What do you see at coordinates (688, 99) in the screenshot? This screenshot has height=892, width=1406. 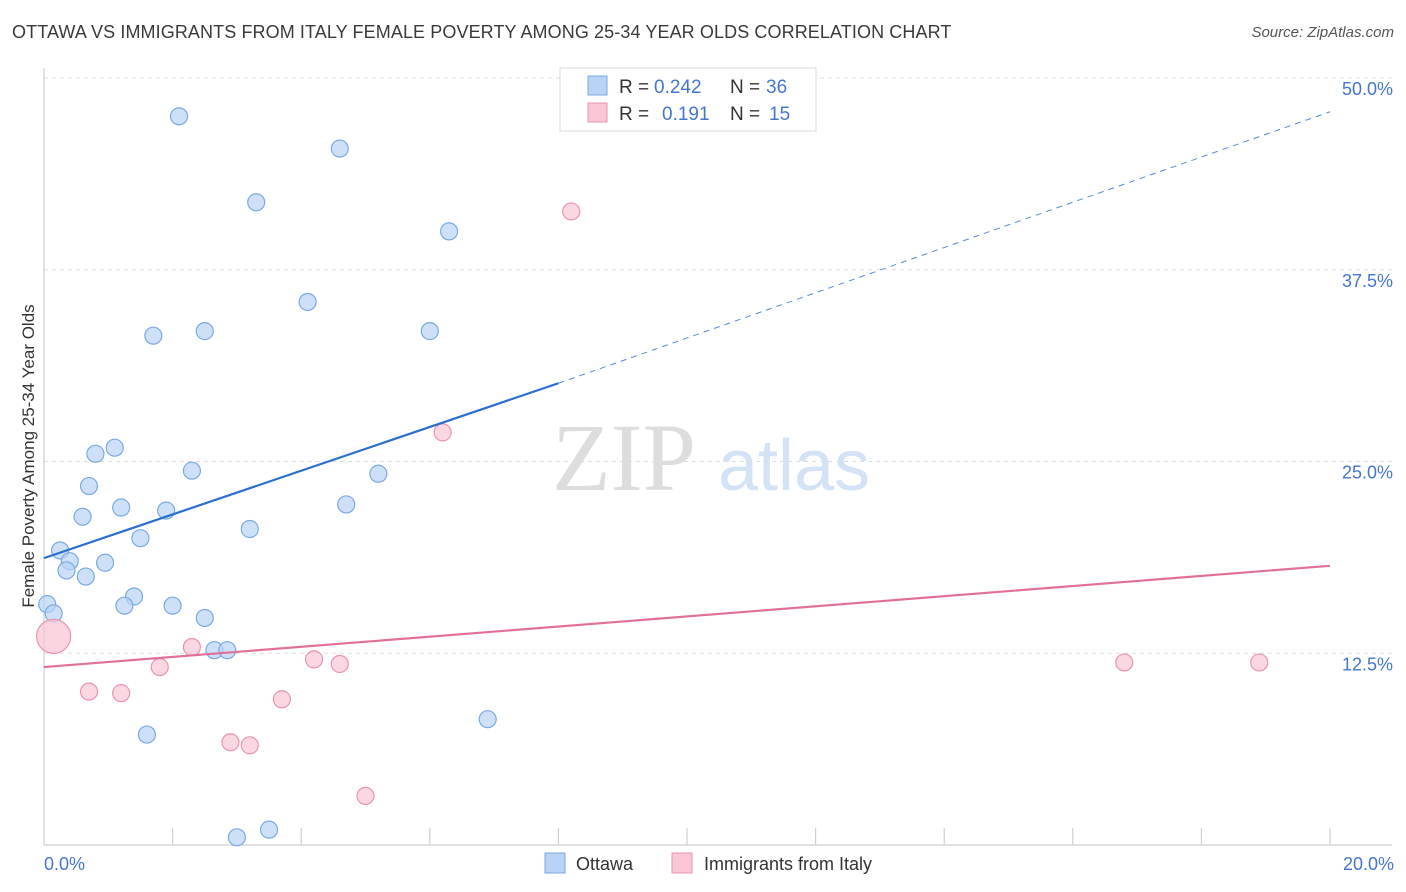 I see `legend: R = 0.242 N = 36 R = 0.191 N = 15` at bounding box center [688, 99].